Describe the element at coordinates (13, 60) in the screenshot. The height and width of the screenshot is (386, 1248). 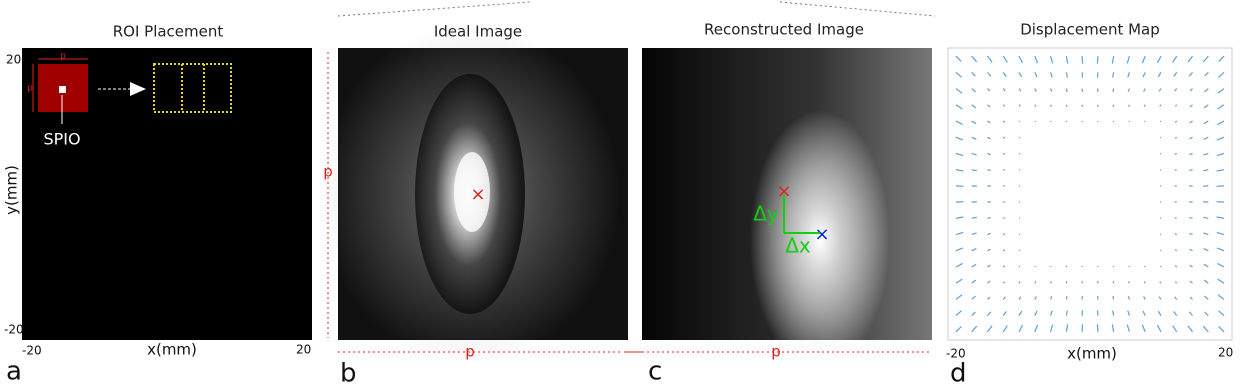
I see `y-tick-label: 20` at that location.